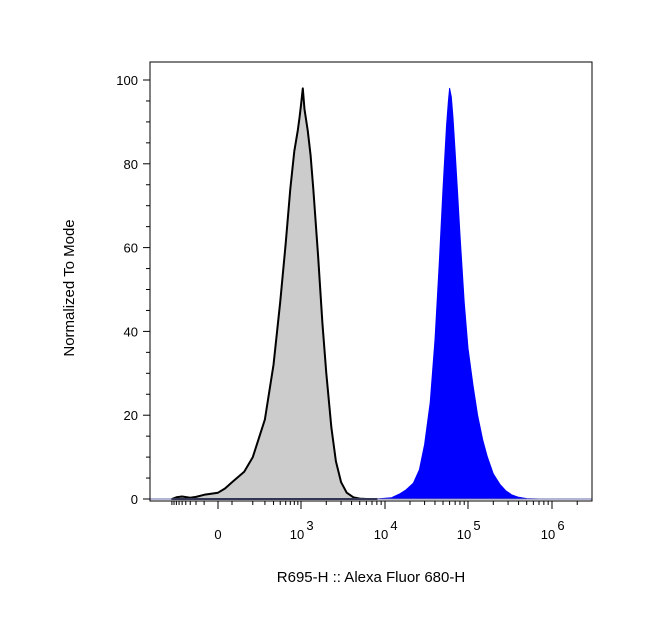 Image resolution: width=653 pixels, height=644 pixels. Describe the element at coordinates (371, 577) in the screenshot. I see `x-axis-title: R695-H :: Alexa Fluor 680-H` at that location.